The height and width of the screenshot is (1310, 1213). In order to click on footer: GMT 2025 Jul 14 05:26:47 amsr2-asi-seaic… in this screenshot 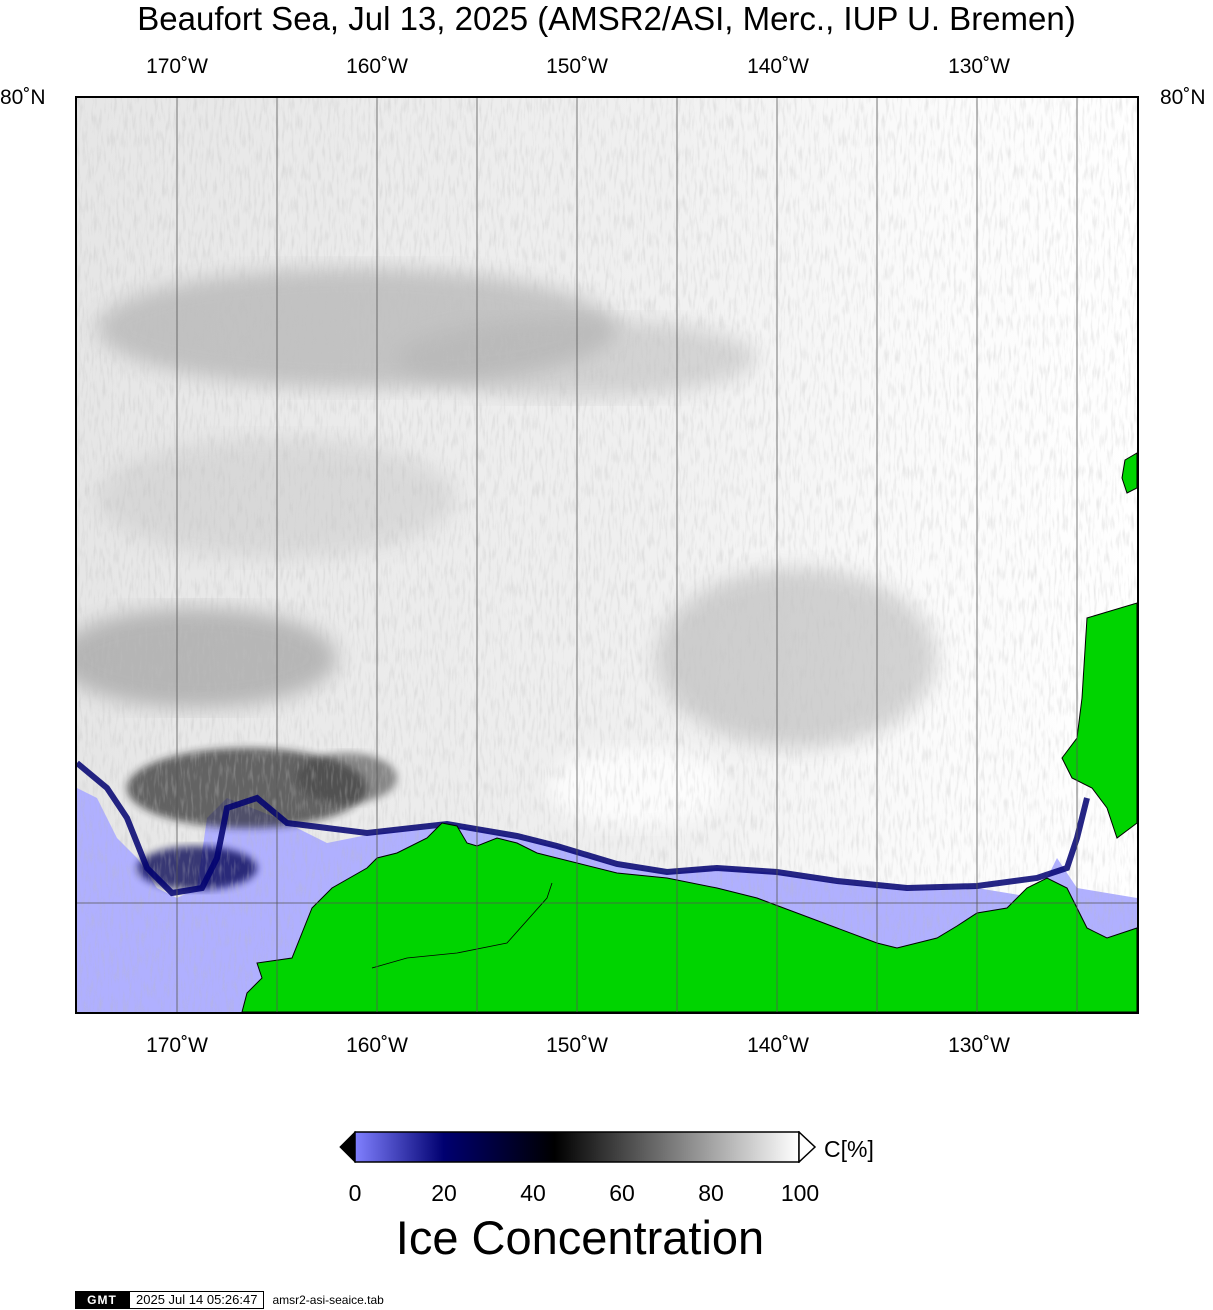, I will do `click(229, 1299)`.